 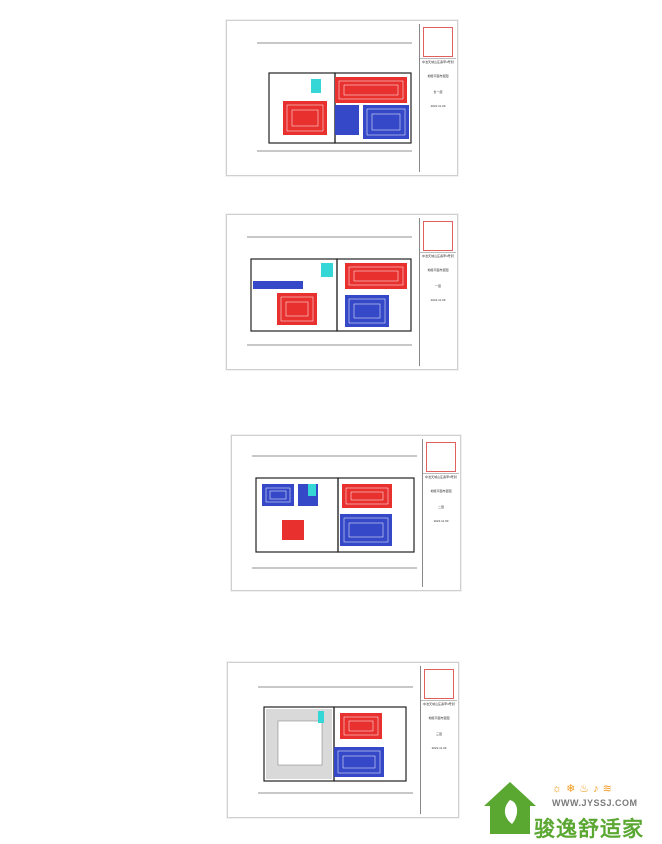 I want to click on brand-watermark: ☼❄♨♪≋ WWW.JYSSJ.COM 骏逸舒适家, so click(x=568, y=808).